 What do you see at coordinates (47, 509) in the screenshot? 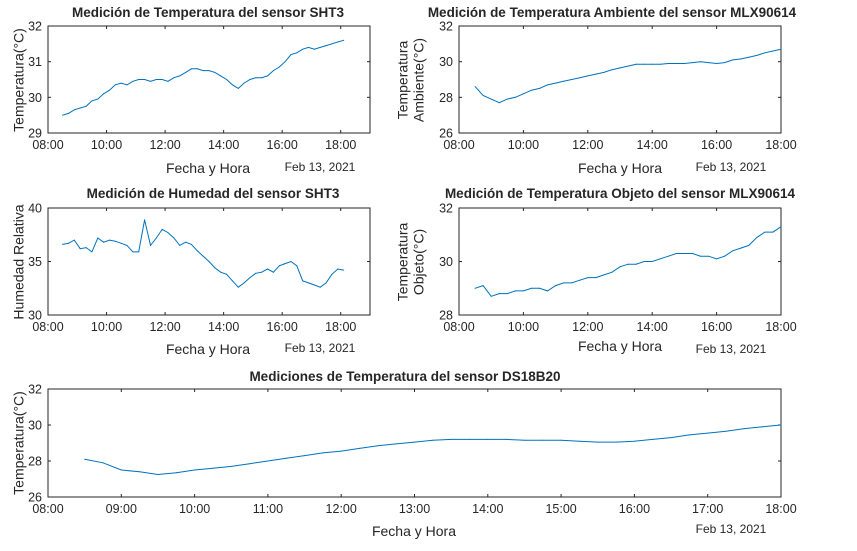
I see `x-tick-label: 08:00` at bounding box center [47, 509].